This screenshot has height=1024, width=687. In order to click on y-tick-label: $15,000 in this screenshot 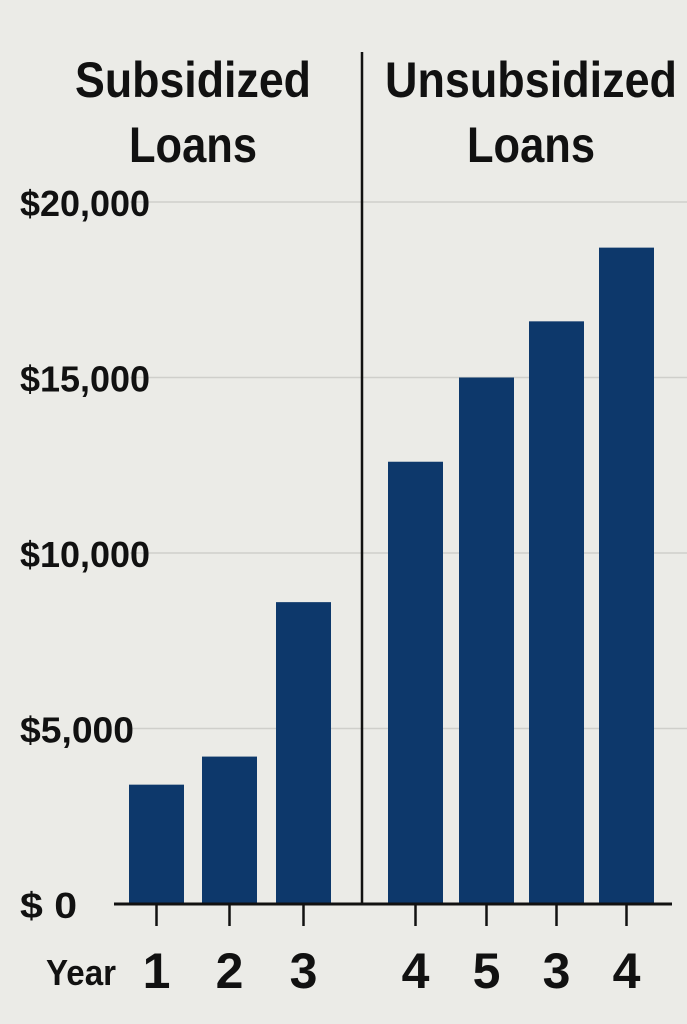, I will do `click(85, 379)`.